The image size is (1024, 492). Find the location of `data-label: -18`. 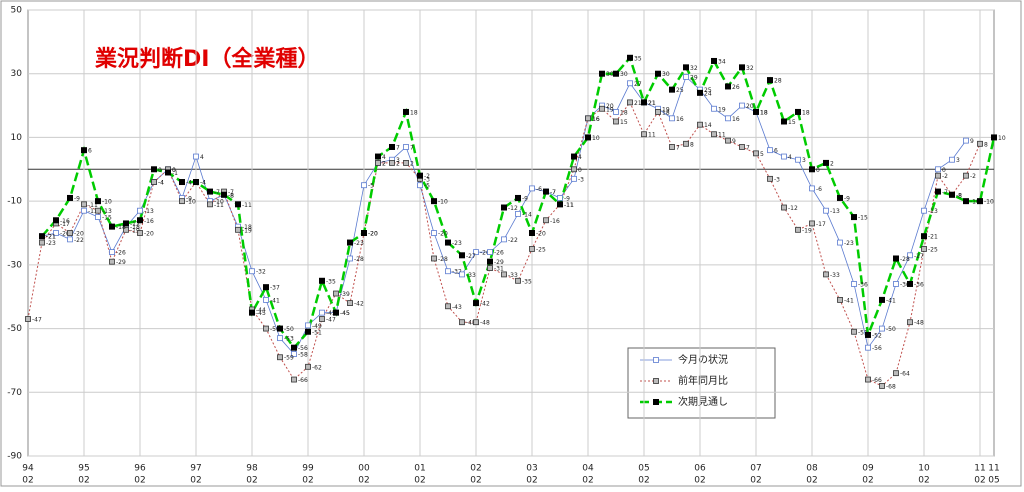

data-label: -18 is located at coordinates (247, 227).